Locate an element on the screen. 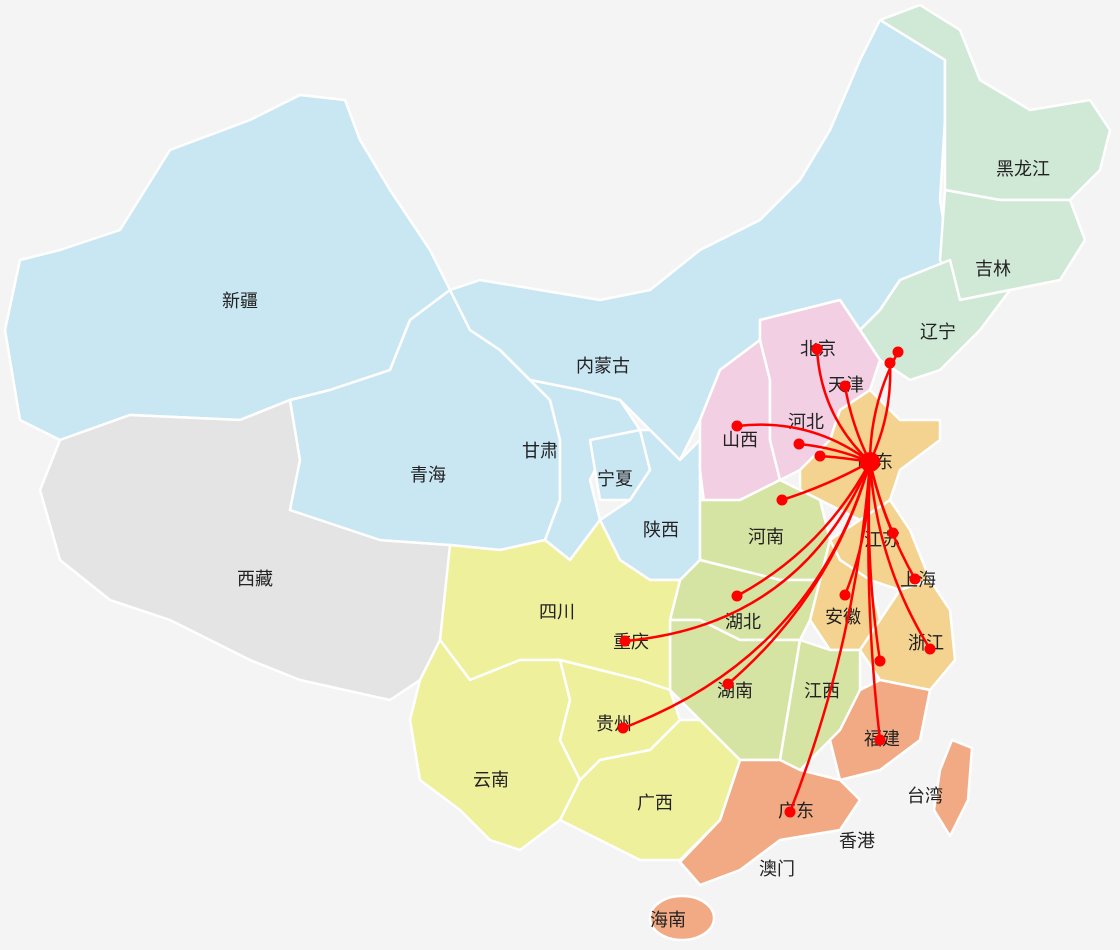 This screenshot has width=1120, height=950. route-endpoint-chongqing is located at coordinates (625, 641).